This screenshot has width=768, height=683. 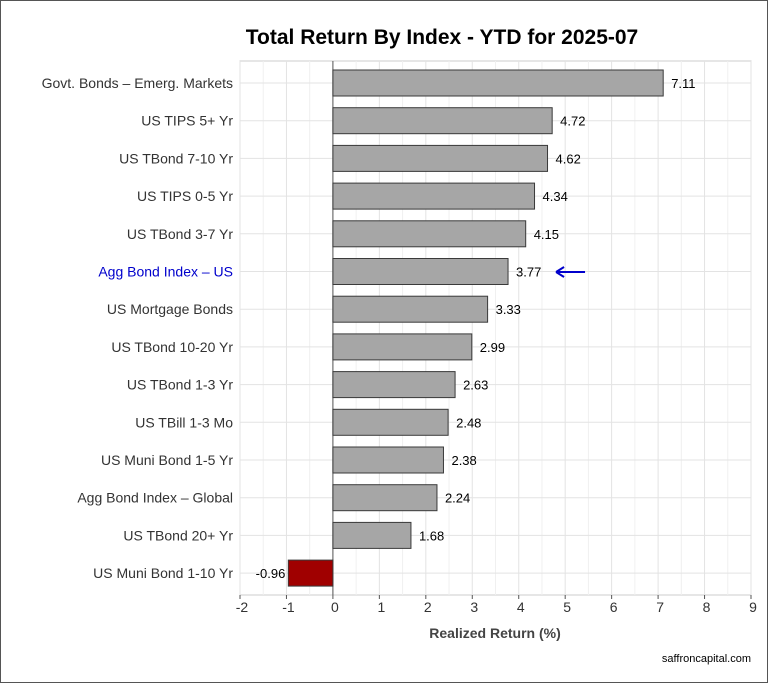 I want to click on bar-value-label: 4.62, so click(x=568, y=158).